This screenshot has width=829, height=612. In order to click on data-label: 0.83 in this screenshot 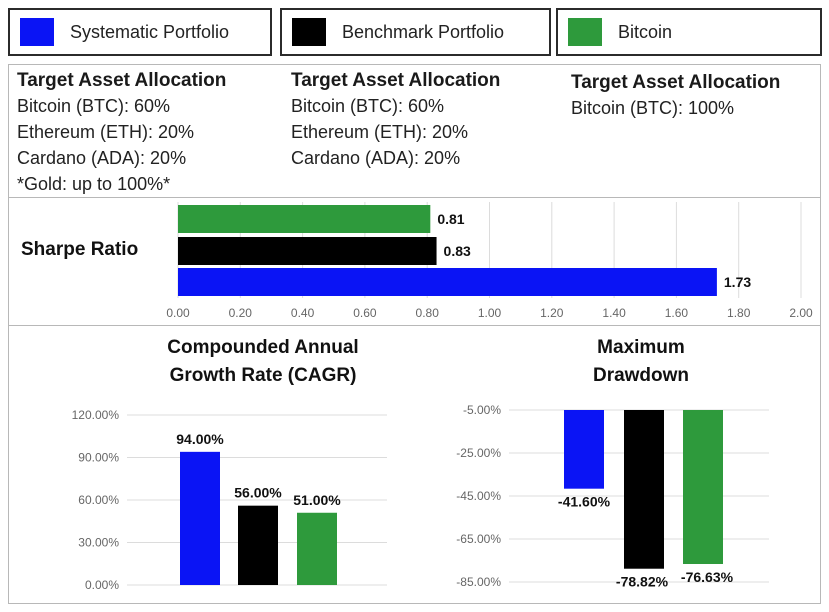, I will do `click(457, 251)`.